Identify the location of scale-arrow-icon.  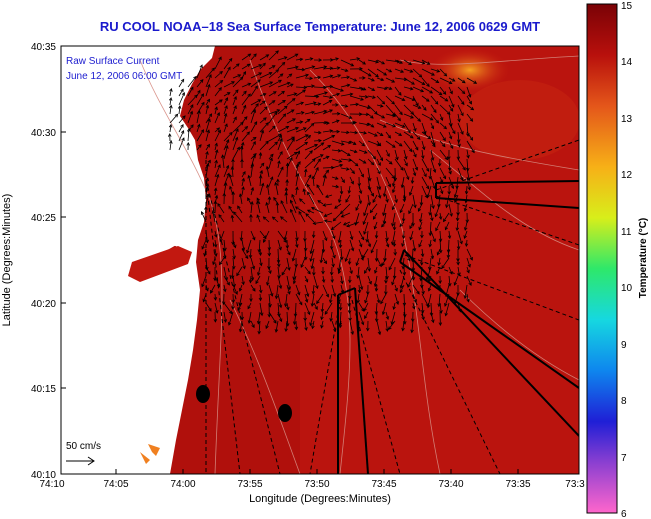
(80, 461).